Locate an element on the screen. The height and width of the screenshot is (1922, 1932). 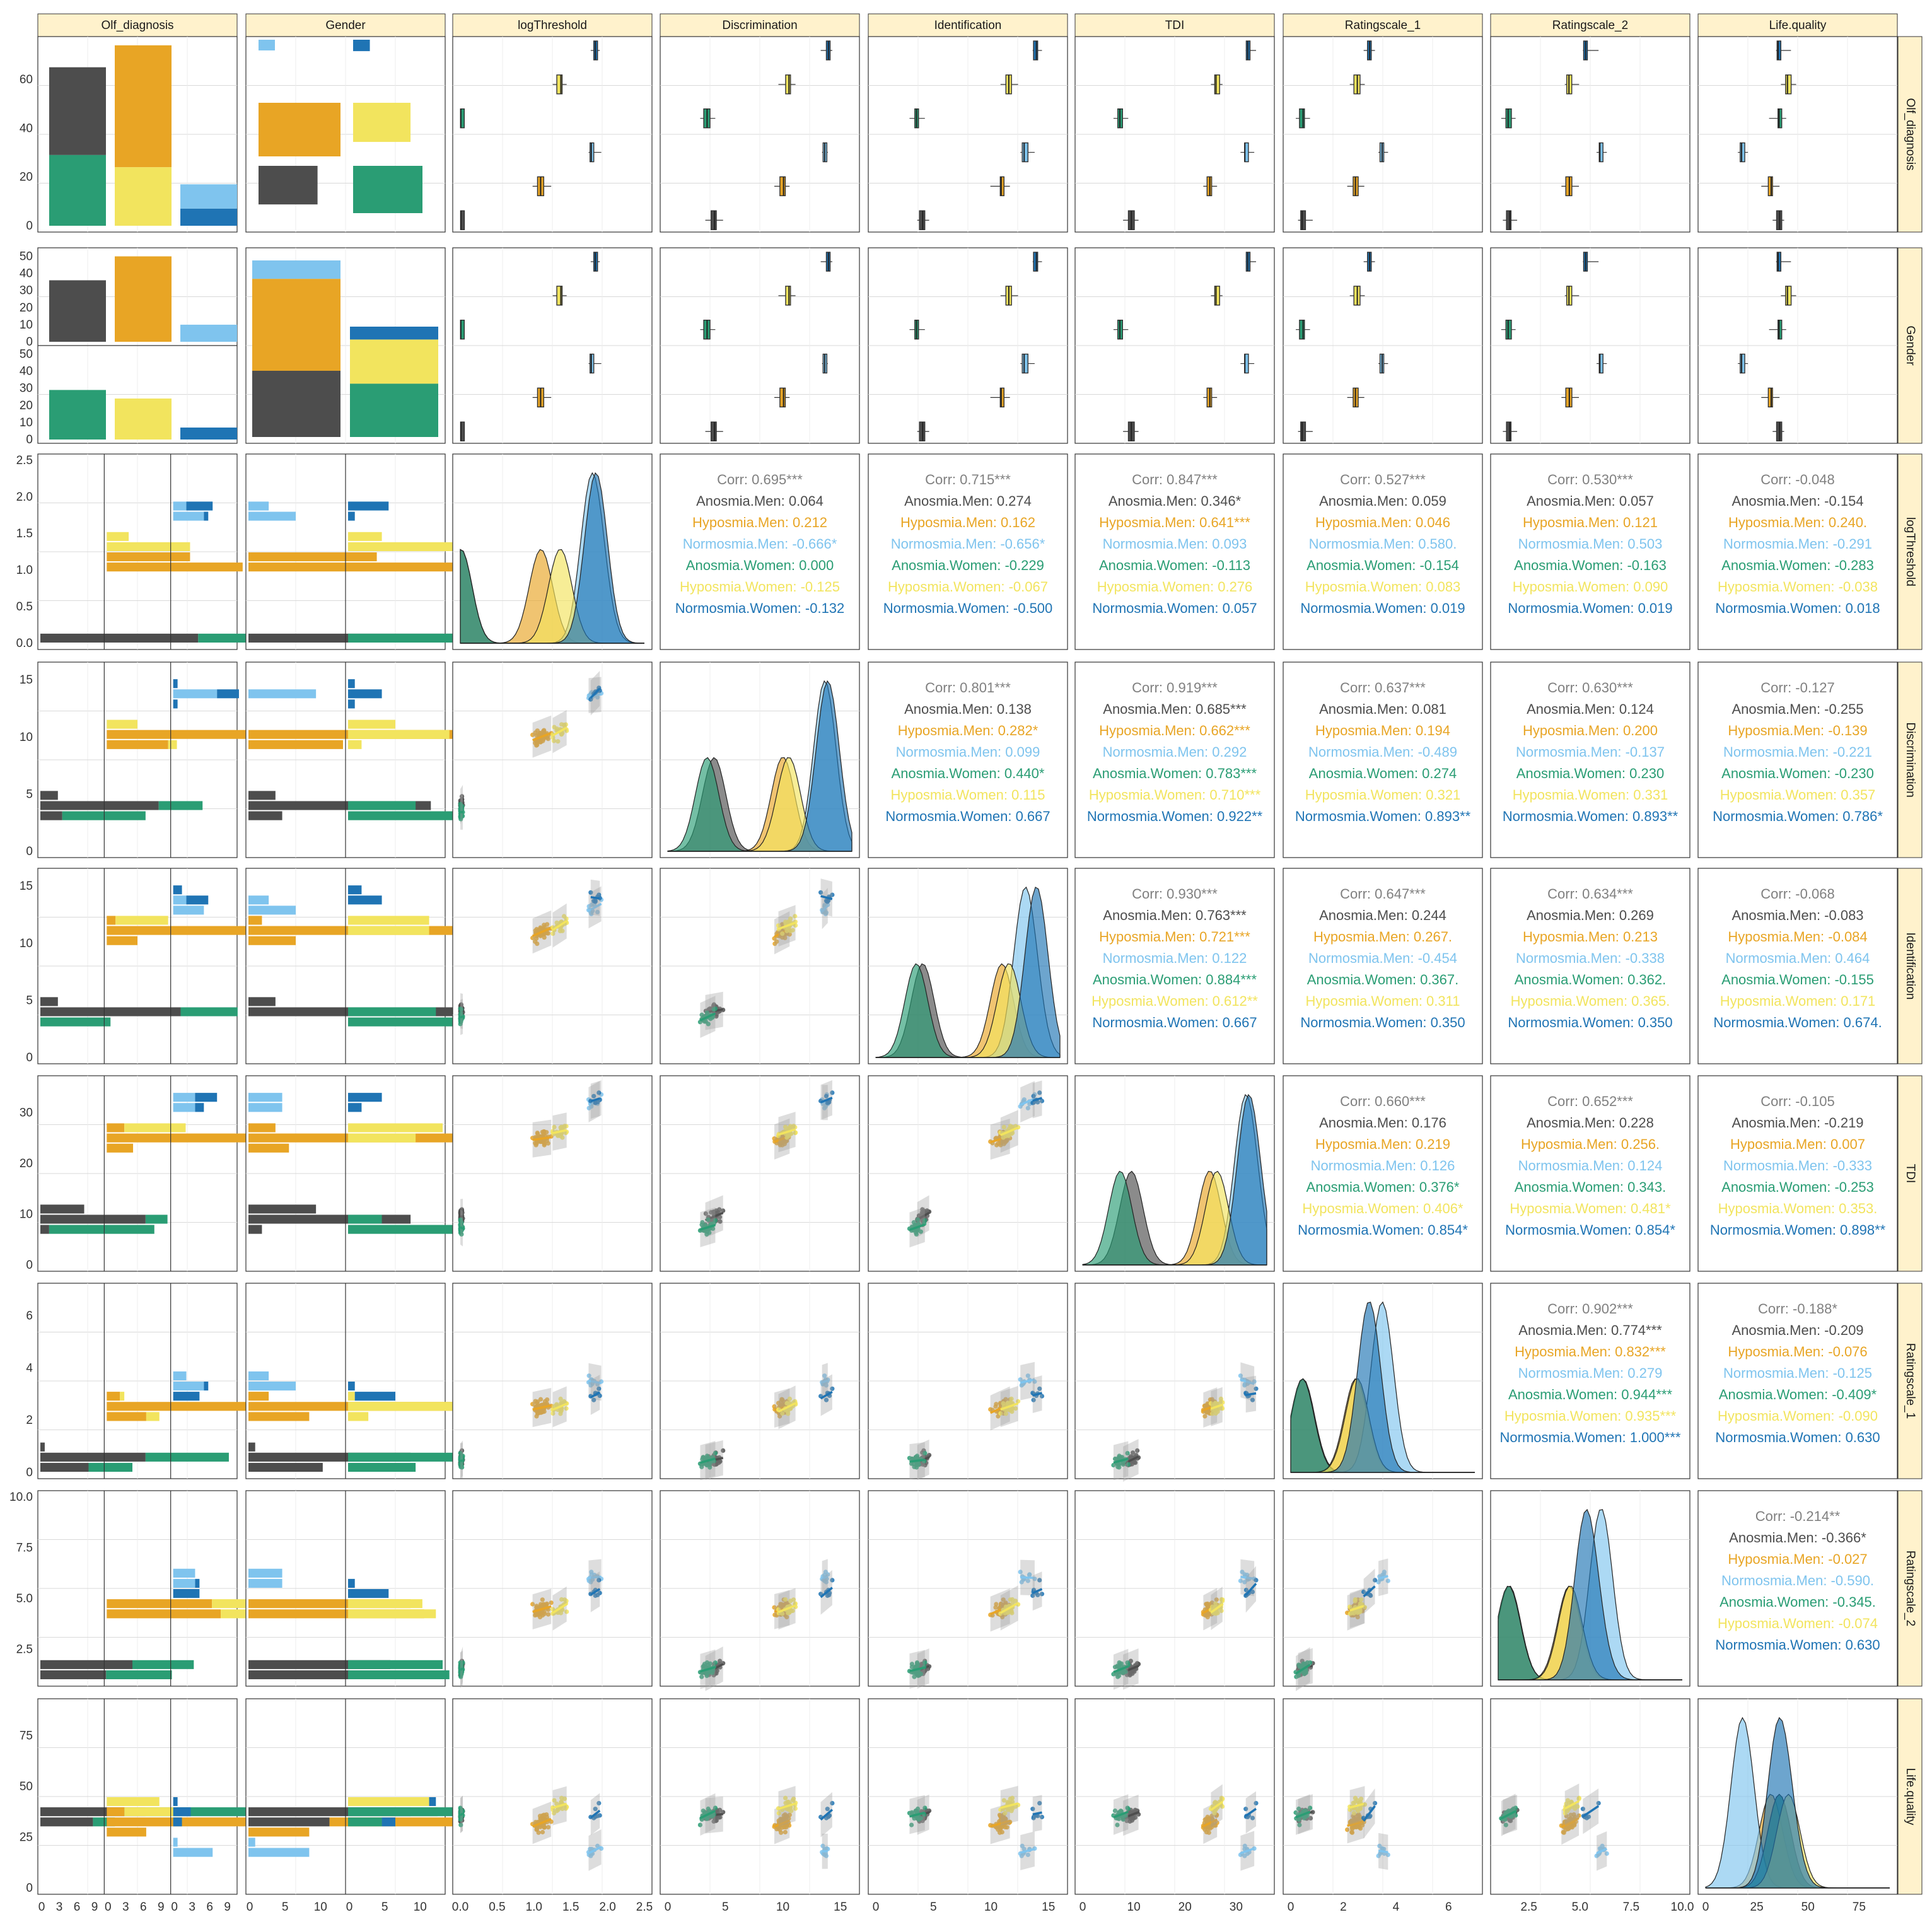
corr-label: Anosmia.Men: -0.366* is located at coordinates (1797, 1538).